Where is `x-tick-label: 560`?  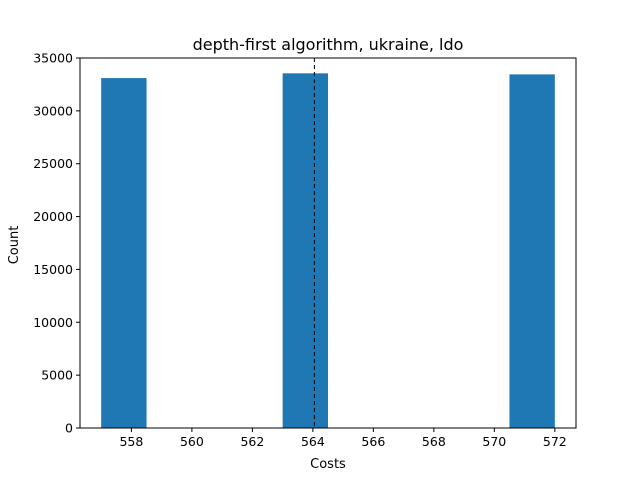
x-tick-label: 560 is located at coordinates (192, 441).